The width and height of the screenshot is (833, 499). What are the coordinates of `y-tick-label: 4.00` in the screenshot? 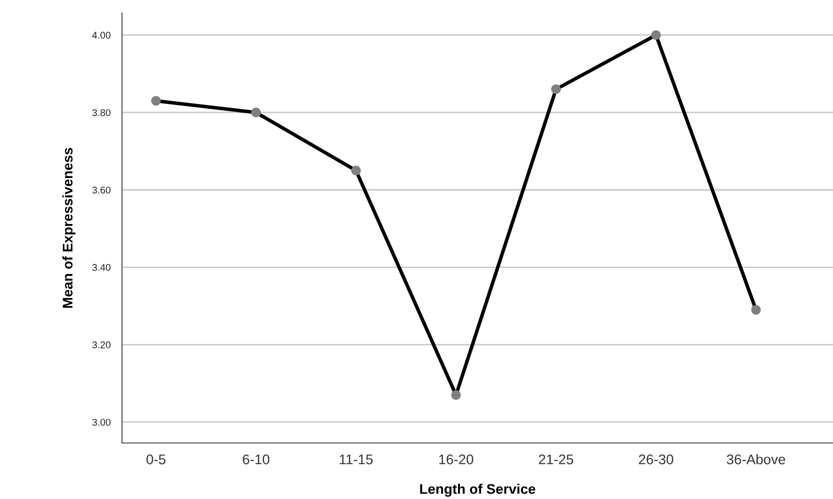 It's located at (101, 35).